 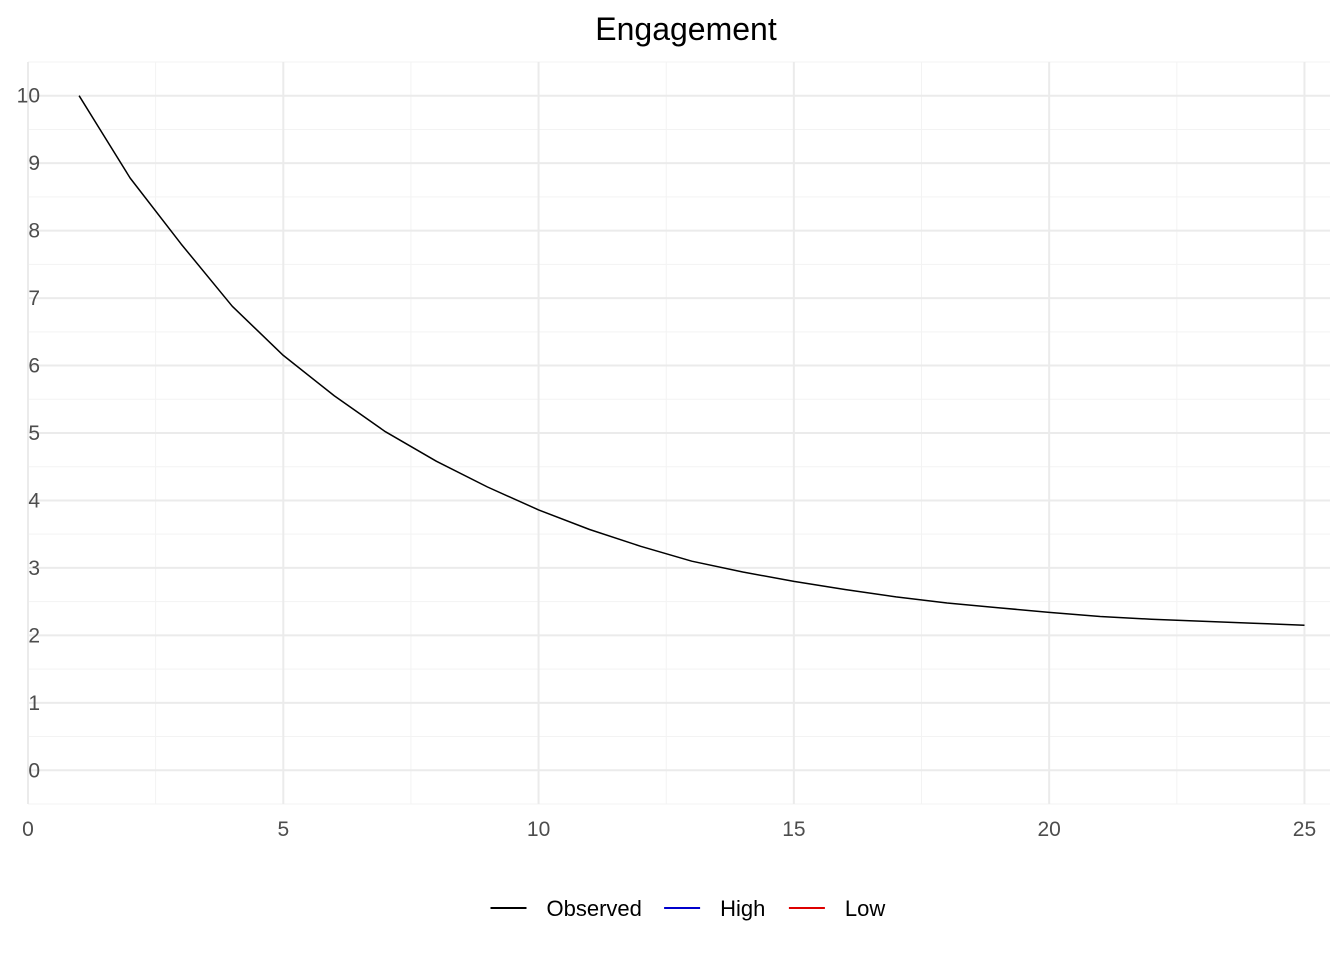 What do you see at coordinates (34, 298) in the screenshot?
I see `y-tick-label: 7` at bounding box center [34, 298].